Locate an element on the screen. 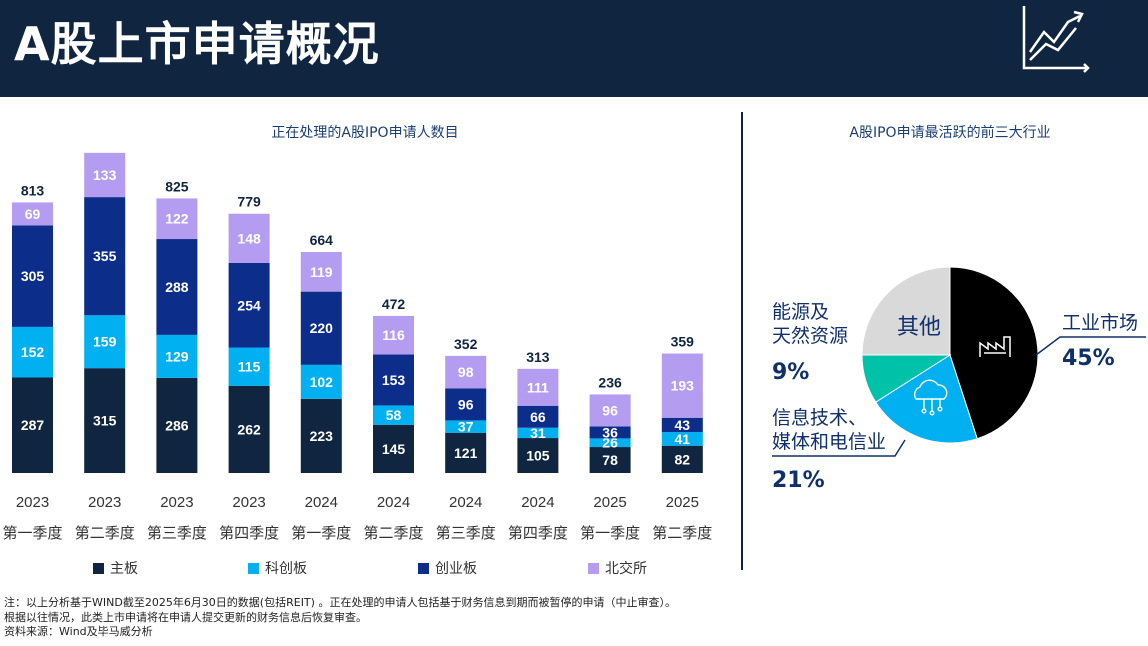 The width and height of the screenshot is (1148, 646). bar-value-label: 26 is located at coordinates (610, 443).